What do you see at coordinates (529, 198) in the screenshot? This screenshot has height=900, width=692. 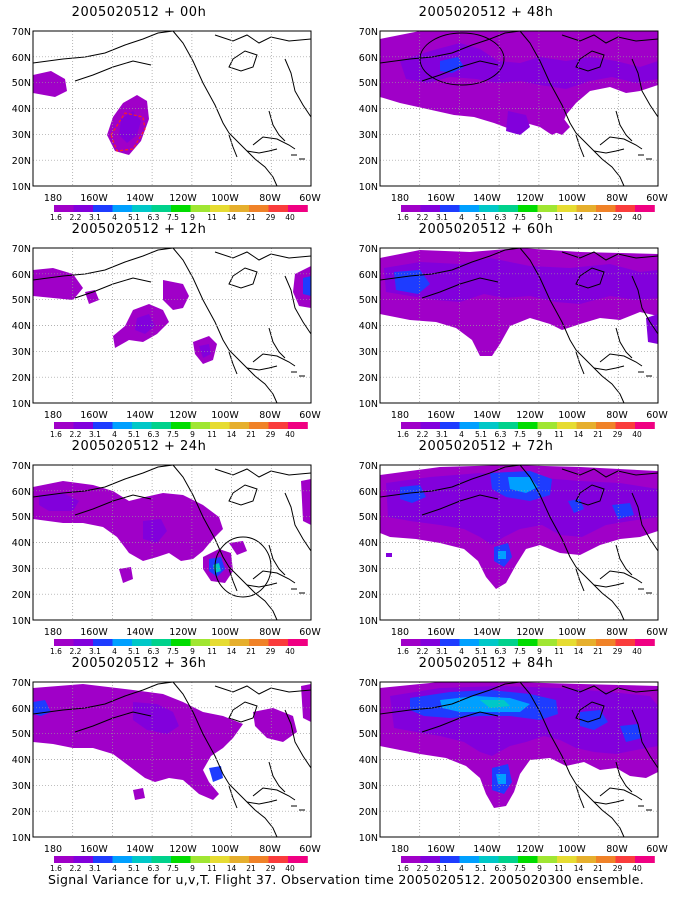 I see `lon-axis: 180 160W 140W 120W 100W 80W 60W` at bounding box center [529, 198].